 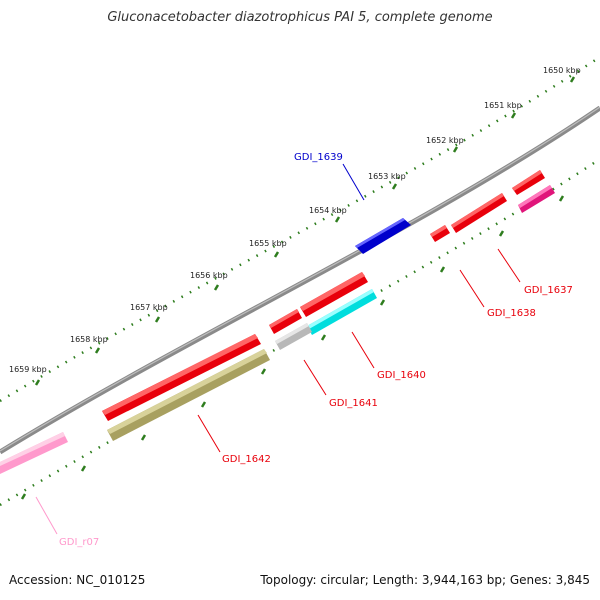 What do you see at coordinates (46, 515) in the screenshot?
I see `leader-gdi-r07` at bounding box center [46, 515].